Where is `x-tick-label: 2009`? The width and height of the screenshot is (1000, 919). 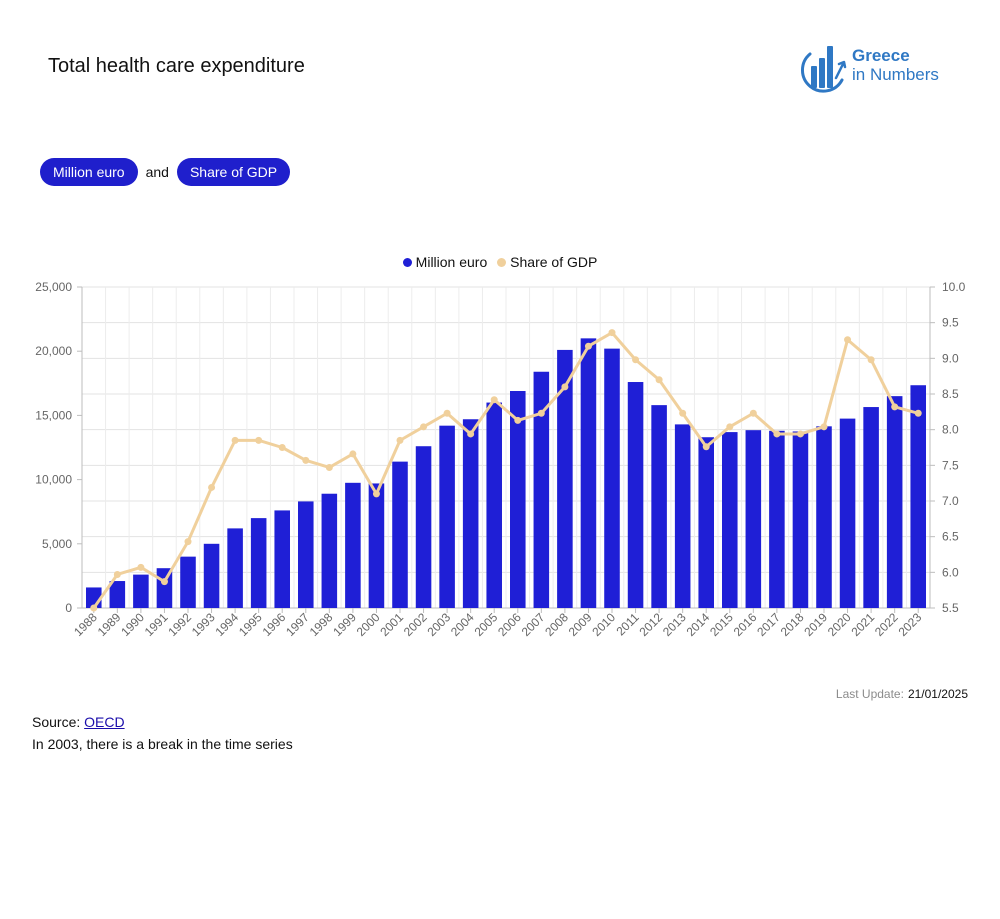
x-tick-label: 2009 is located at coordinates (580, 624).